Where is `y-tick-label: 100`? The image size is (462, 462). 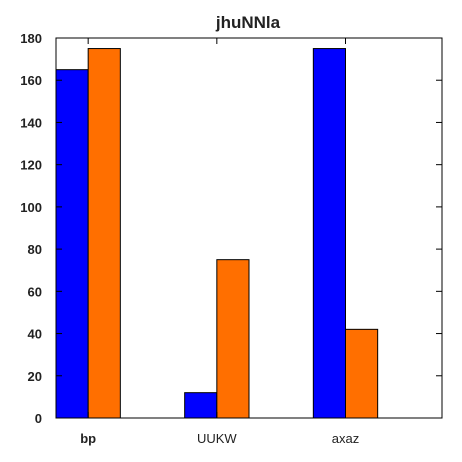 y-tick-label: 100 is located at coordinates (31, 207).